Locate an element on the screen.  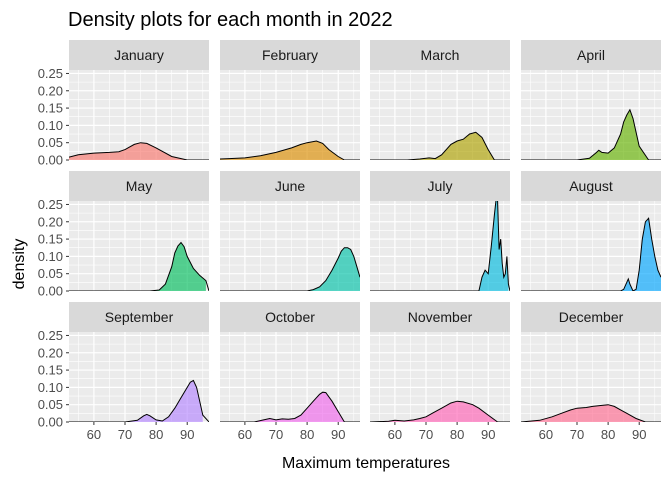
facet-strip-label: January is located at coordinates (139, 55).